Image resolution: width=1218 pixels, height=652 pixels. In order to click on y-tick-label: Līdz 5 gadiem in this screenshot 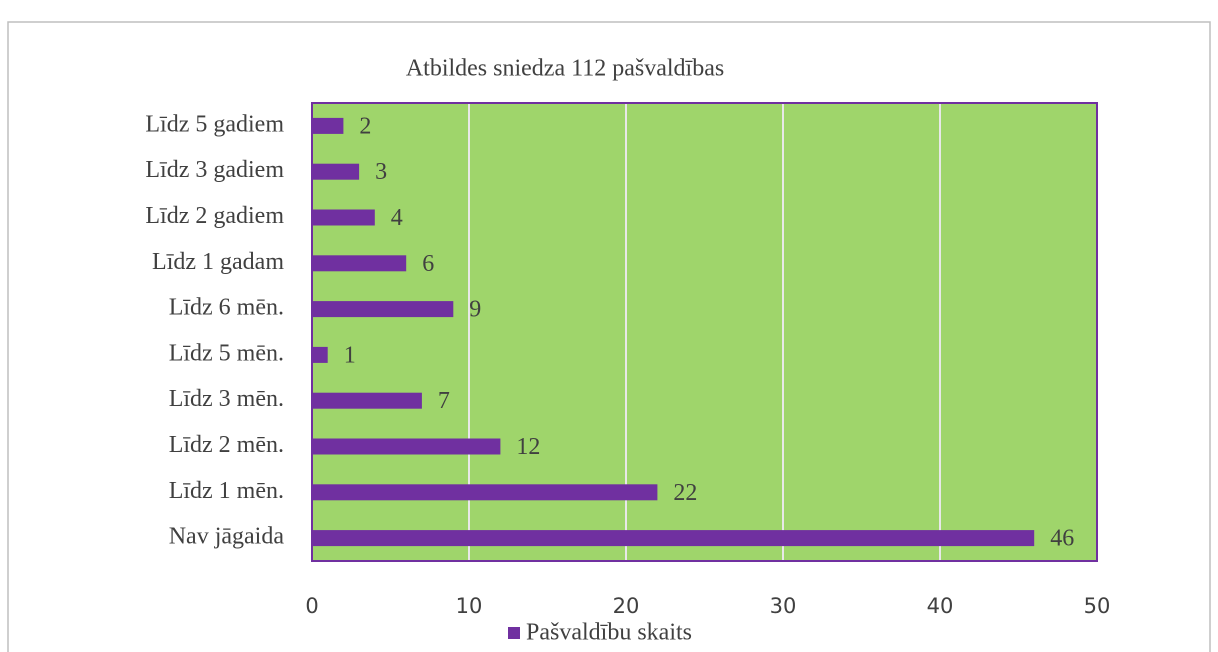, I will do `click(214, 124)`.